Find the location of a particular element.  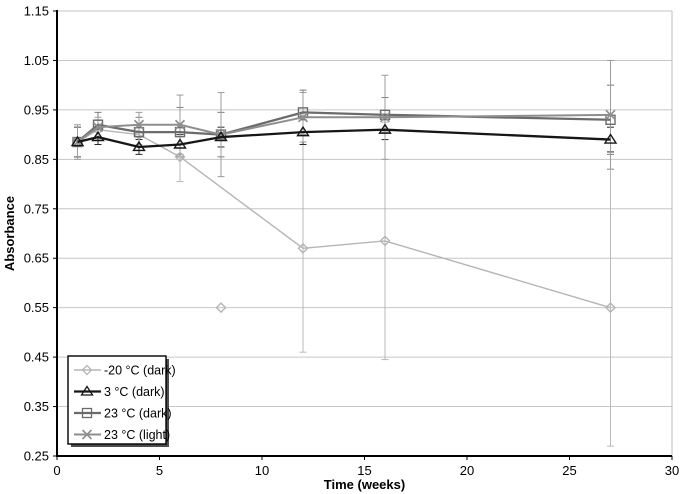

x-tick-label: 0 is located at coordinates (56, 470).